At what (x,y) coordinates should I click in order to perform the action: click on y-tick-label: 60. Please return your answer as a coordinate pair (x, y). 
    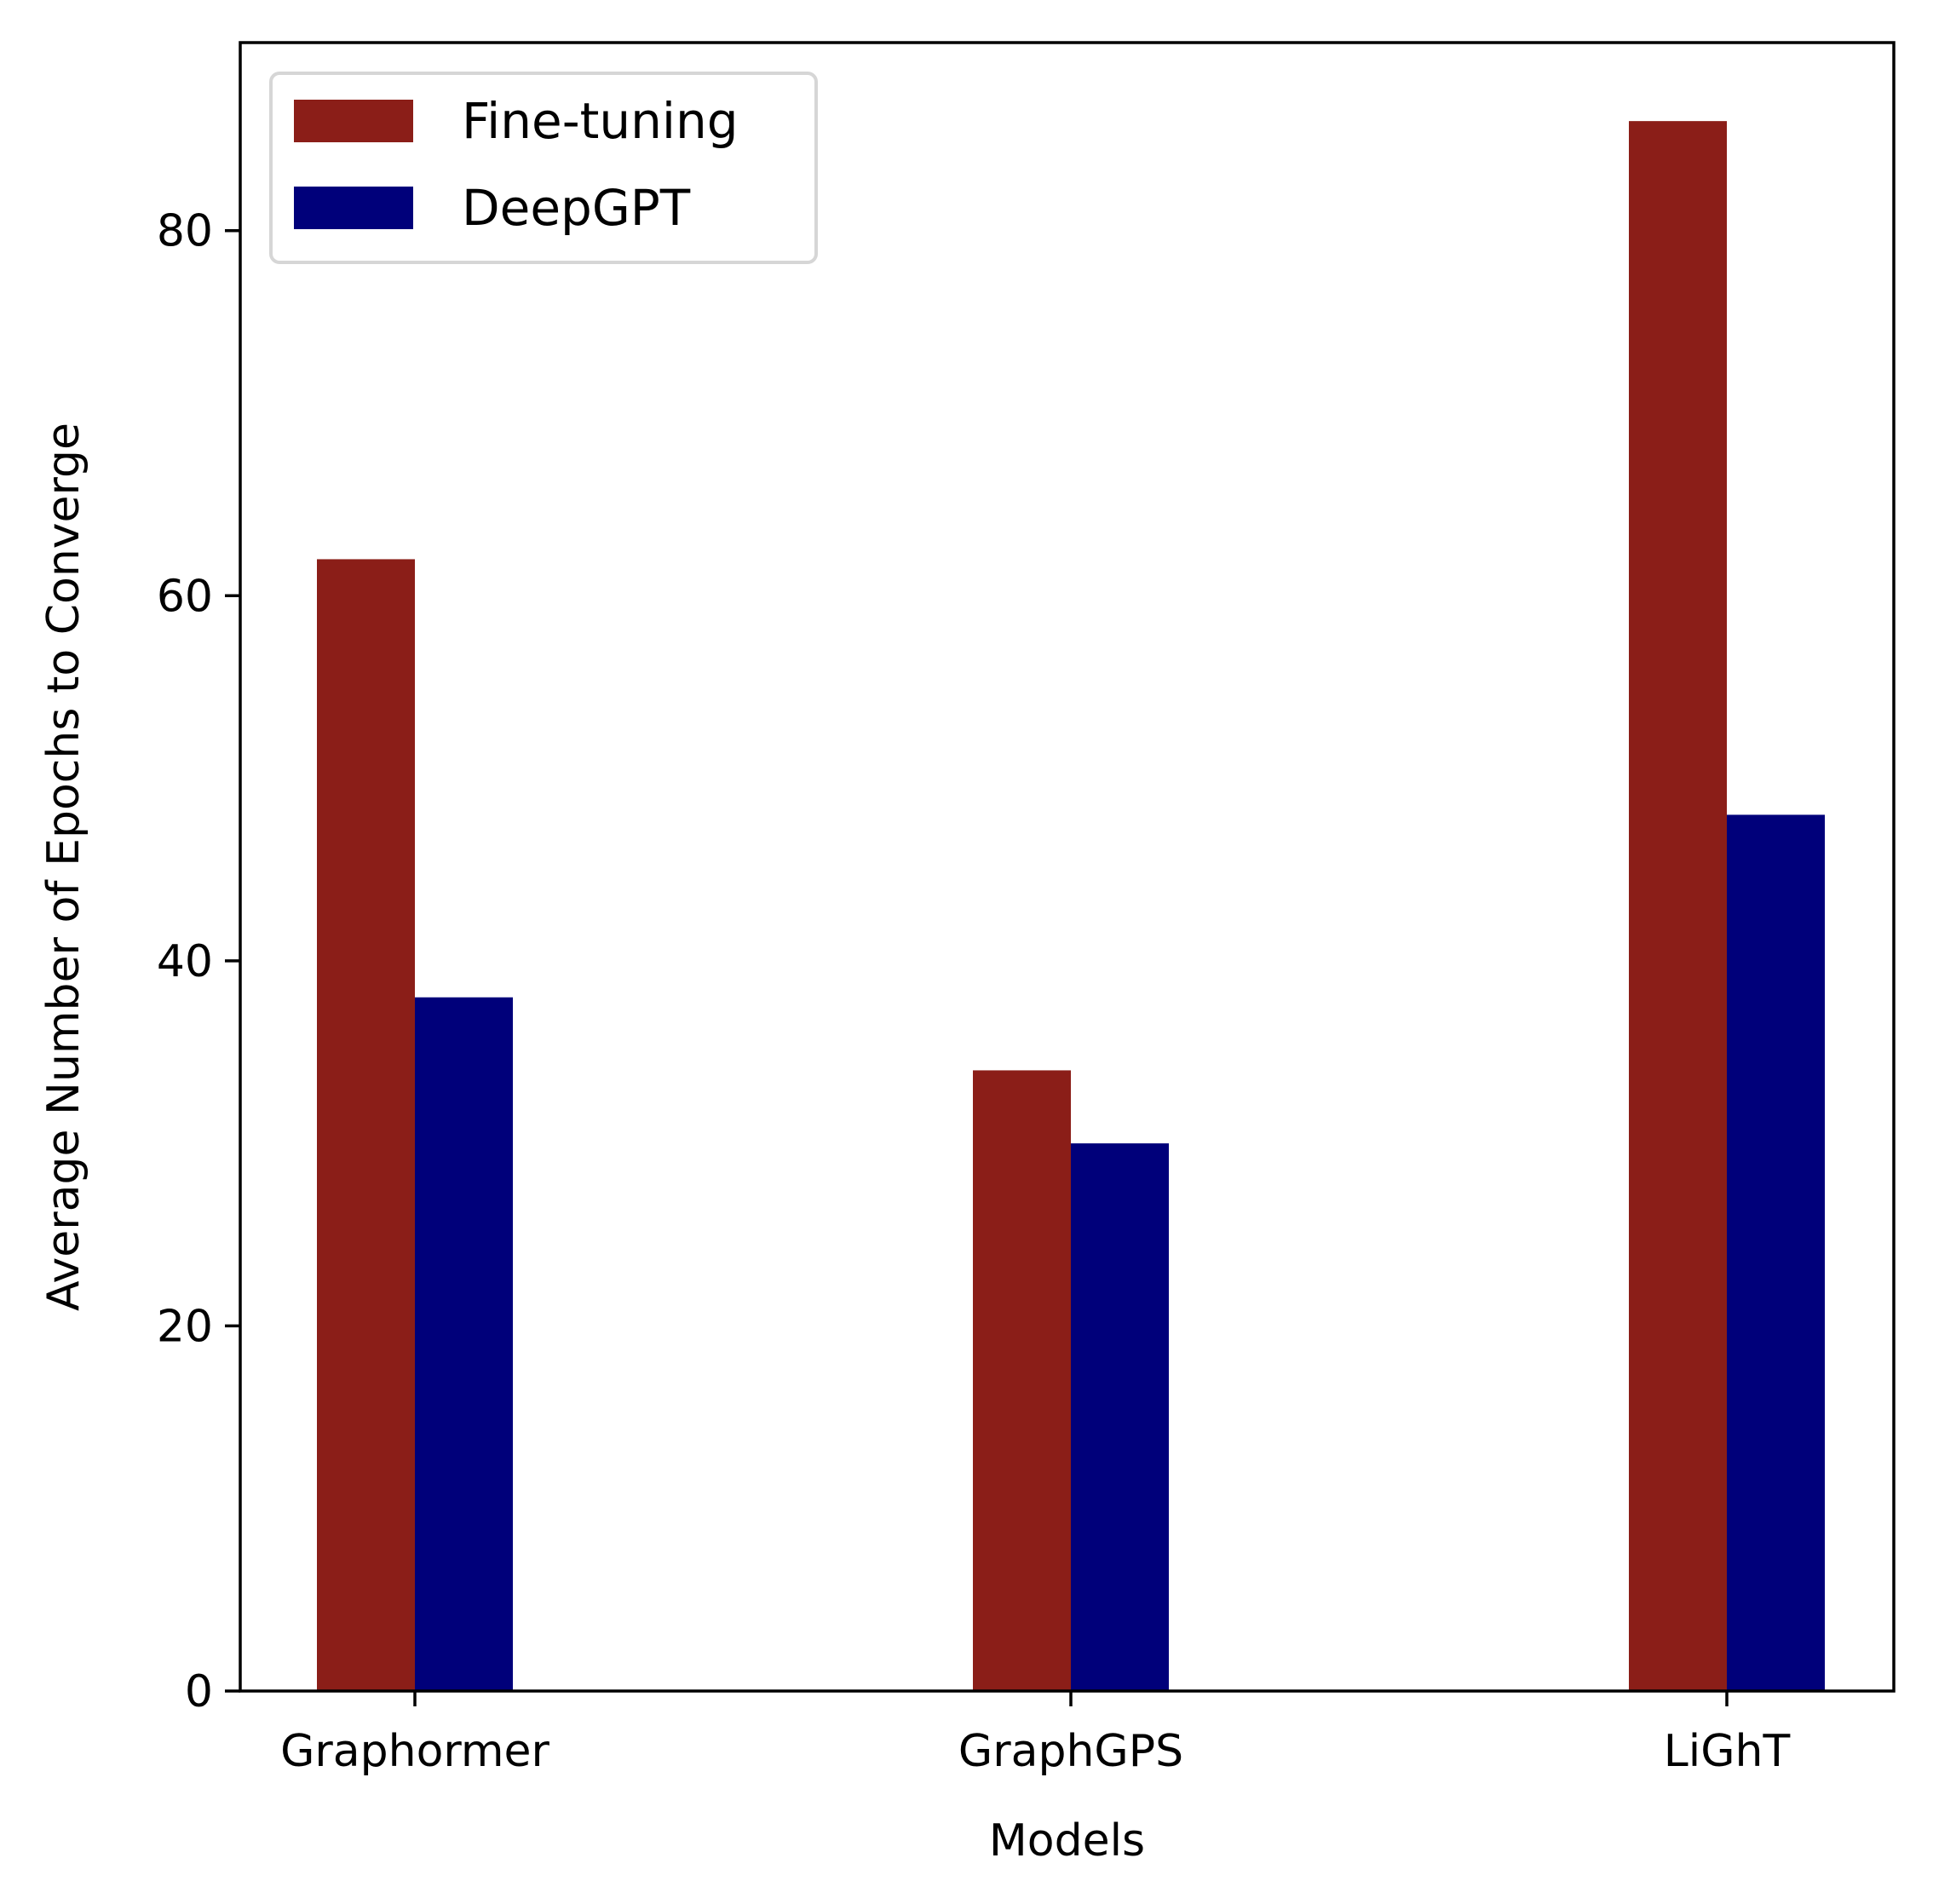
    Looking at the image, I should click on (185, 596).